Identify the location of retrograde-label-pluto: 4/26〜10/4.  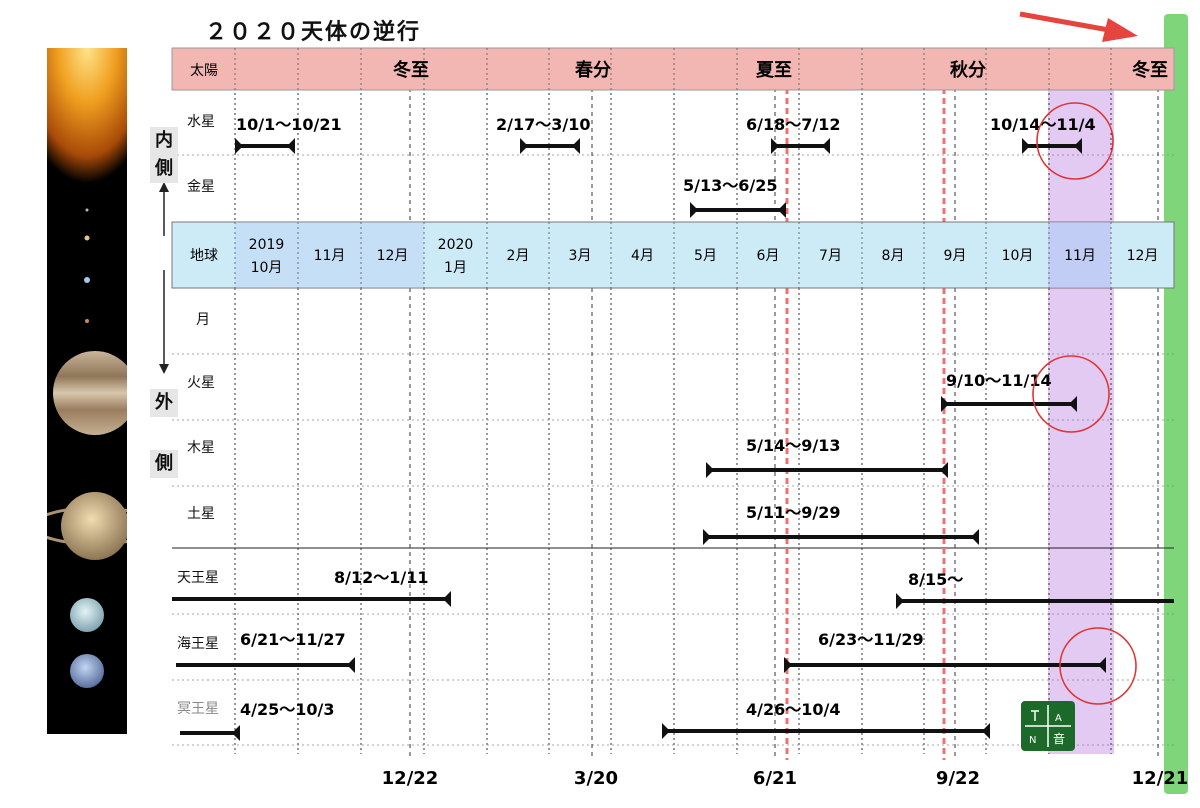
(793, 709).